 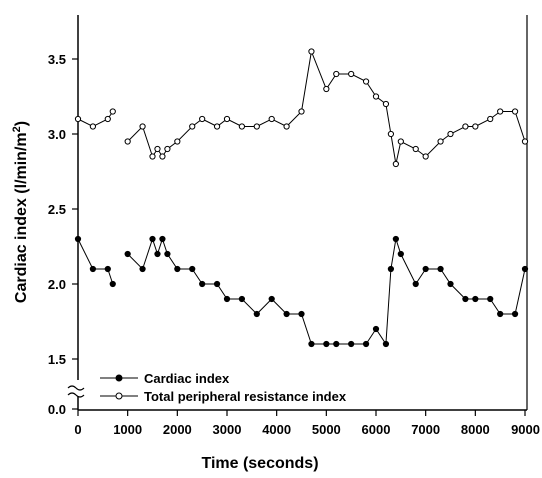 What do you see at coordinates (525, 429) in the screenshot?
I see `x-tick-label: 9000` at bounding box center [525, 429].